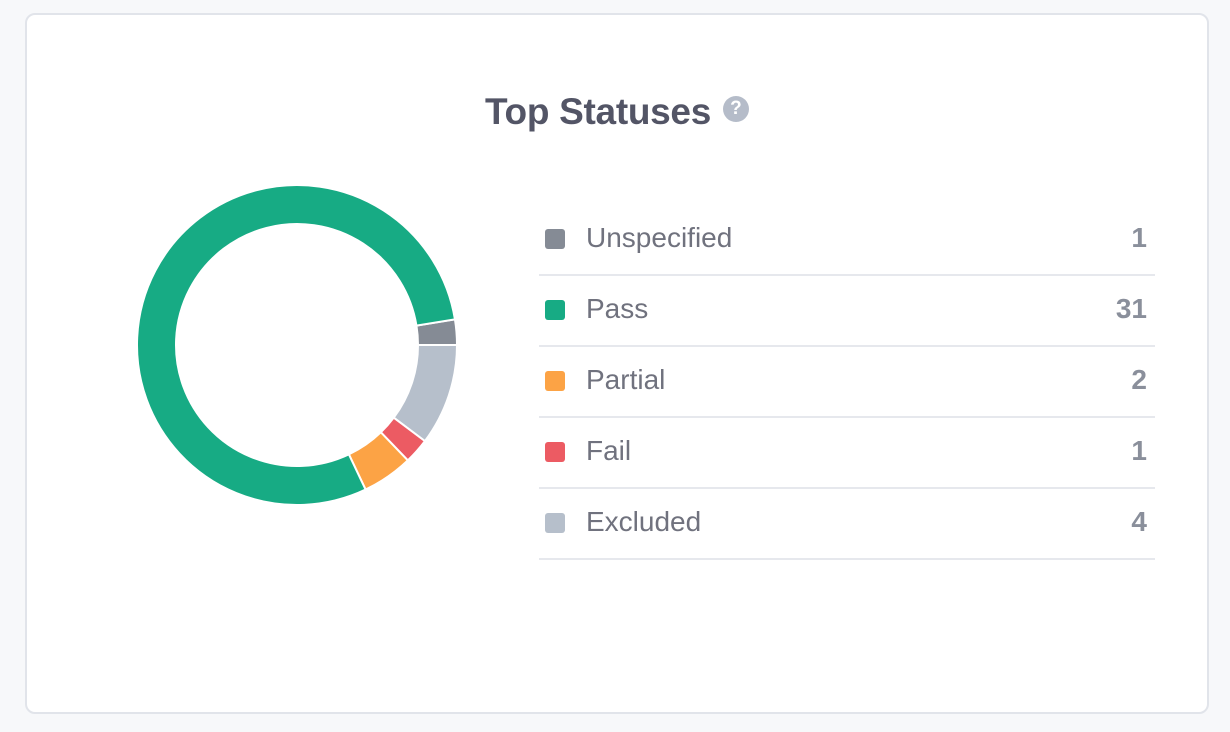 Image resolution: width=1230 pixels, height=732 pixels. What do you see at coordinates (555, 310) in the screenshot?
I see `pass-swatch-icon` at bounding box center [555, 310].